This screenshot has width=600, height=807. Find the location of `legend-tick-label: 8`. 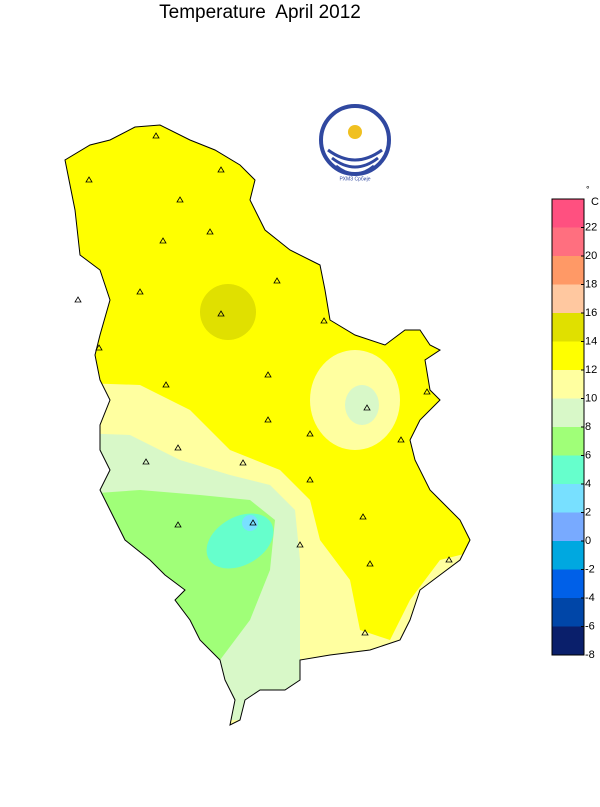

legend-tick-label: 8 is located at coordinates (588, 427).